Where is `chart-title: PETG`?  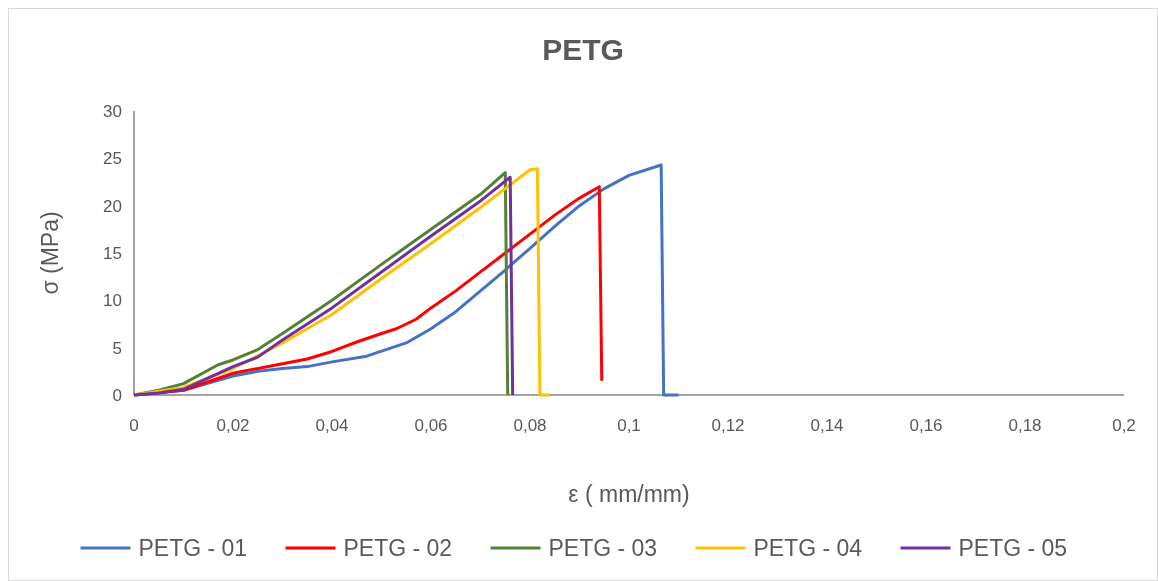 chart-title: PETG is located at coordinates (583, 49).